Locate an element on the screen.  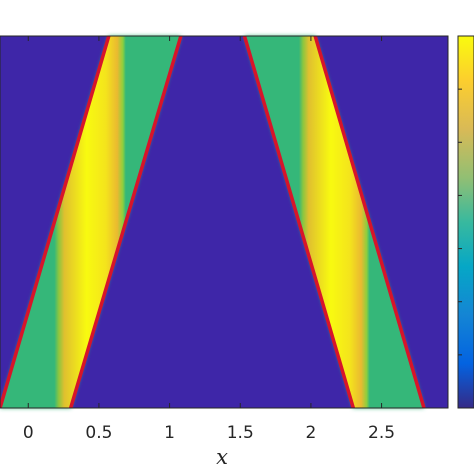
x-tick-label: 1.5 is located at coordinates (240, 433).